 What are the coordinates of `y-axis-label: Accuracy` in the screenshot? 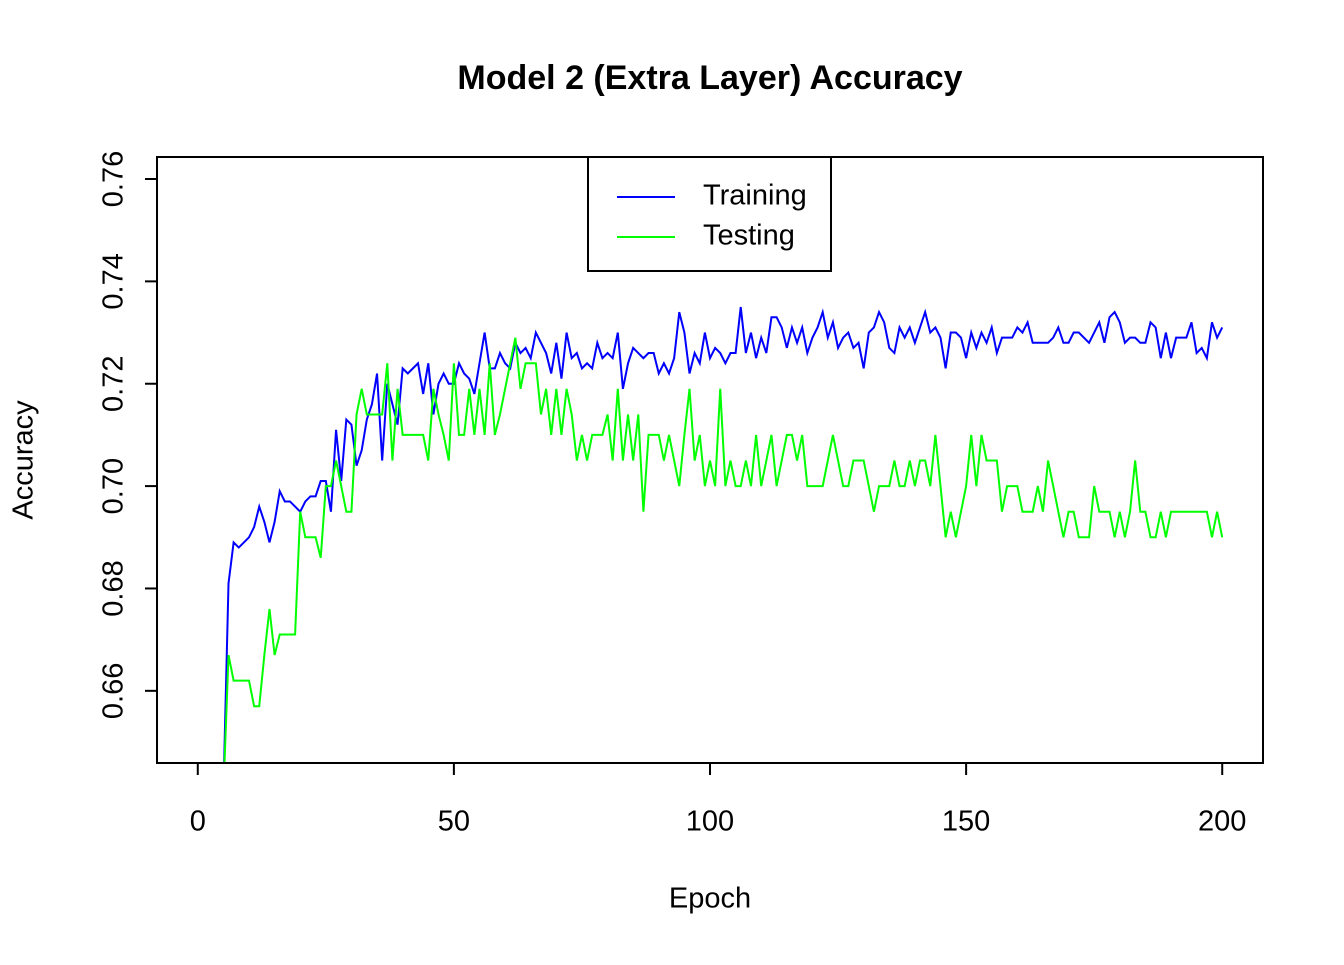 It's located at (24, 460).